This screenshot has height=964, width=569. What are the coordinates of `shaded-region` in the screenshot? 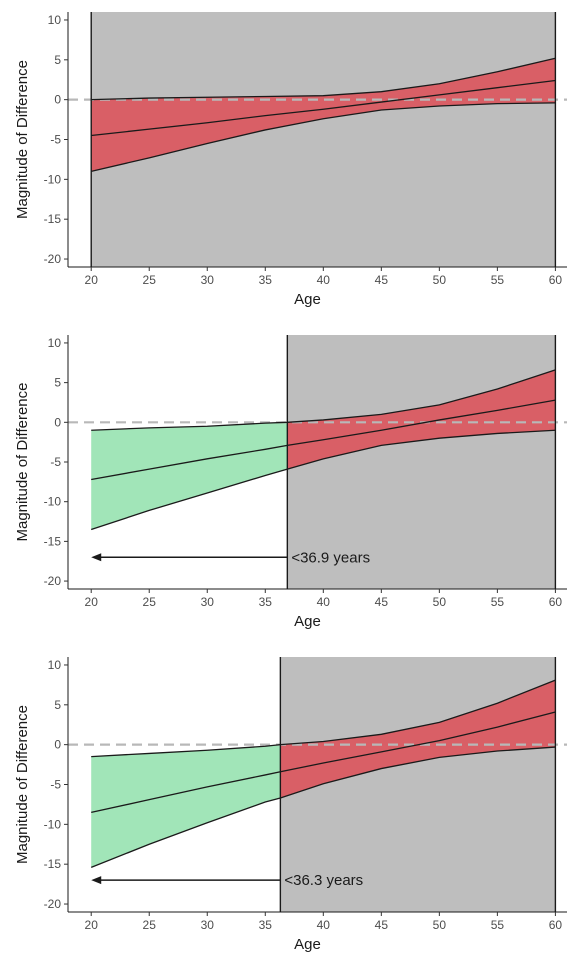 It's located at (421, 462).